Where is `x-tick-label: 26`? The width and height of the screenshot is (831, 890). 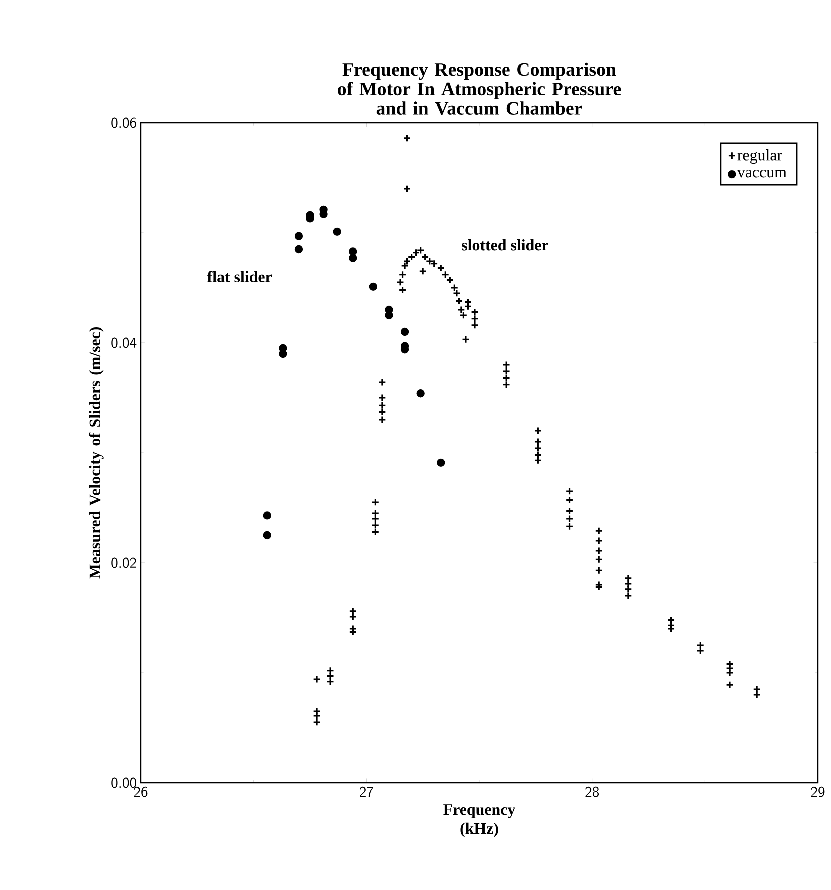 x-tick-label: 26 is located at coordinates (141, 792).